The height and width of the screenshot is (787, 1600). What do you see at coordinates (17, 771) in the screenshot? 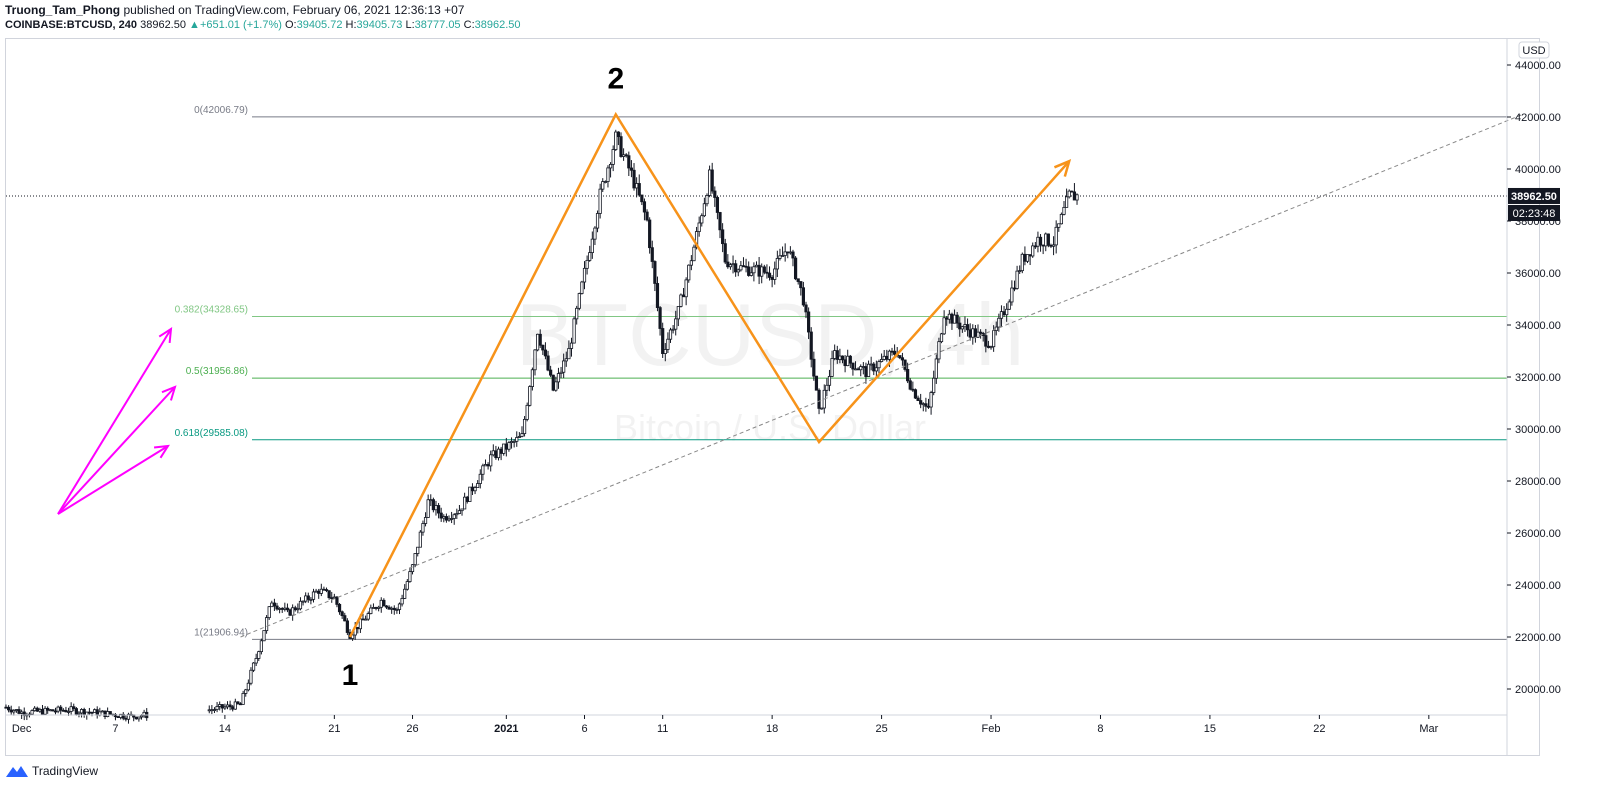
I see `tradingview-logo-icon` at bounding box center [17, 771].